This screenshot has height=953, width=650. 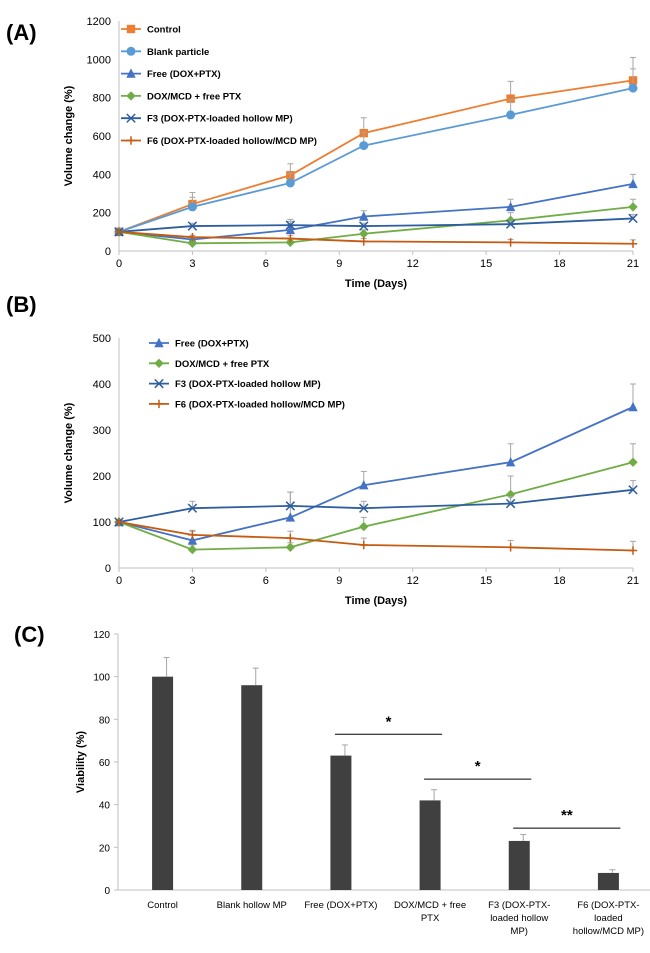 What do you see at coordinates (430, 918) in the screenshot?
I see `category-label: PTX` at bounding box center [430, 918].